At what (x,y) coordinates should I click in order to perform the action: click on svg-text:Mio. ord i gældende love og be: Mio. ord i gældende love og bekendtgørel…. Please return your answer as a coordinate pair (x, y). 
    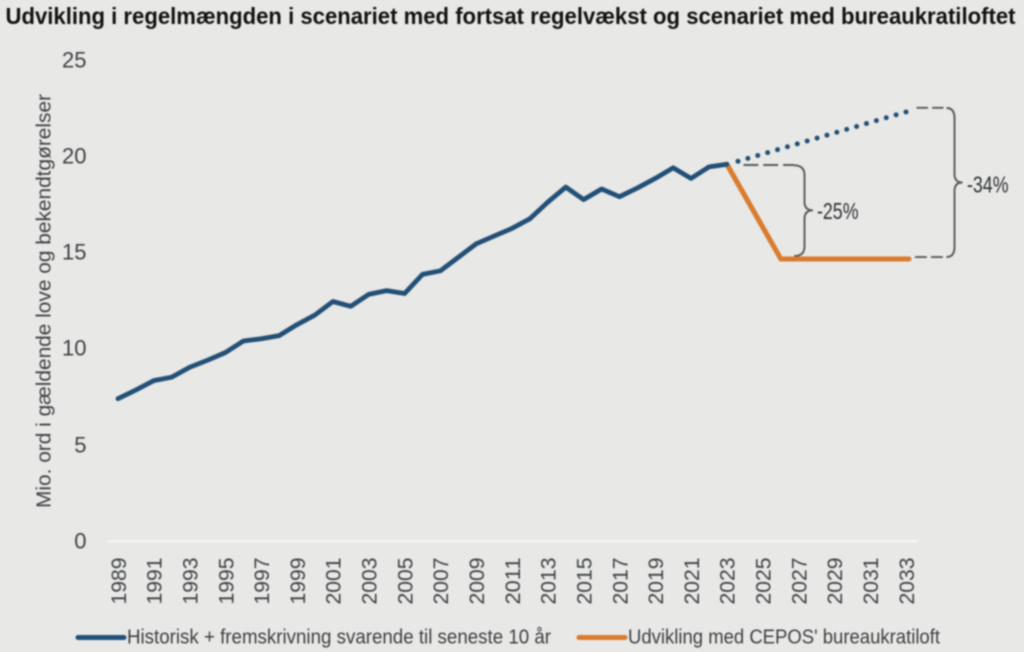
    Looking at the image, I should click on (45, 301).